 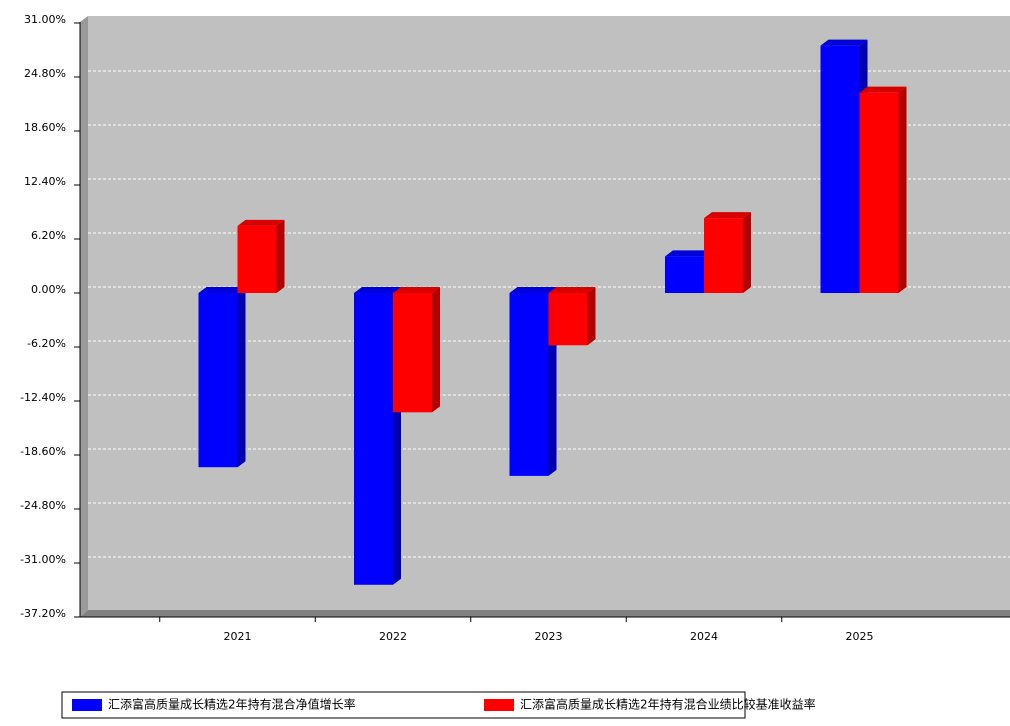 What do you see at coordinates (48, 235) in the screenshot?
I see `y-tick-label: 6.20%` at bounding box center [48, 235].